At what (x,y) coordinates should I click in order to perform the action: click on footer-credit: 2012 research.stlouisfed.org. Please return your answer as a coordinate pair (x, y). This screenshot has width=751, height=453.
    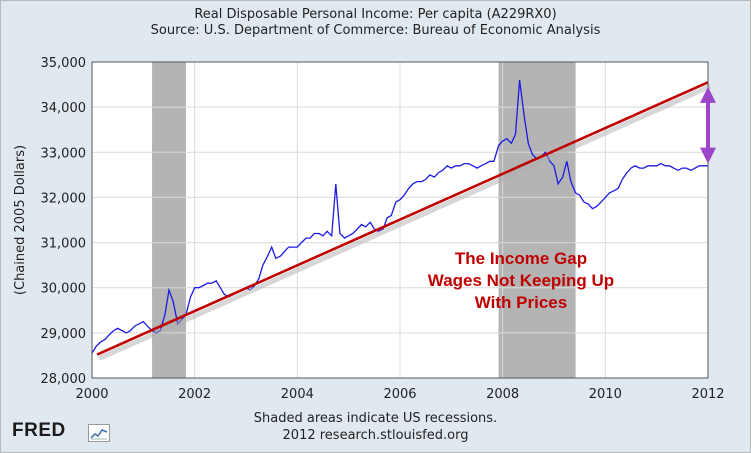
    Looking at the image, I should click on (375, 435).